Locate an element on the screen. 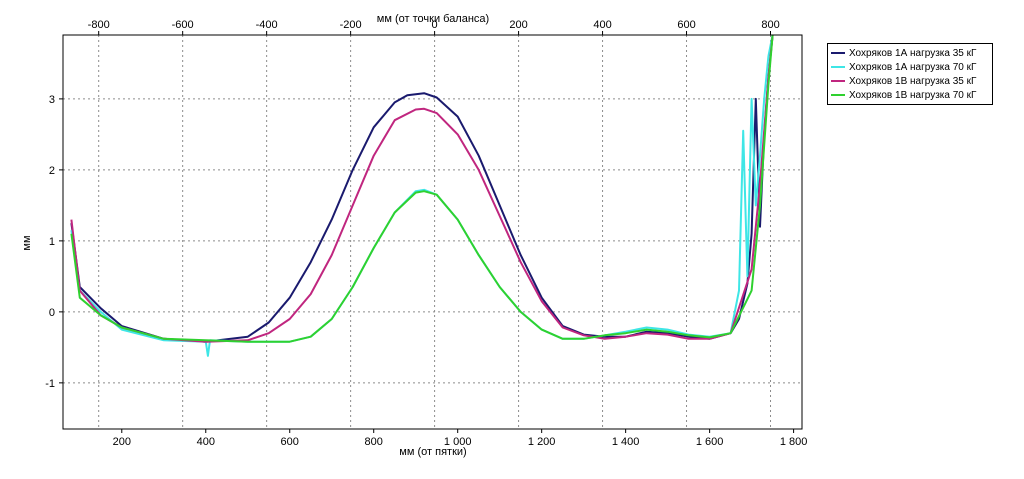  x-tick-label: 800 is located at coordinates (374, 442).